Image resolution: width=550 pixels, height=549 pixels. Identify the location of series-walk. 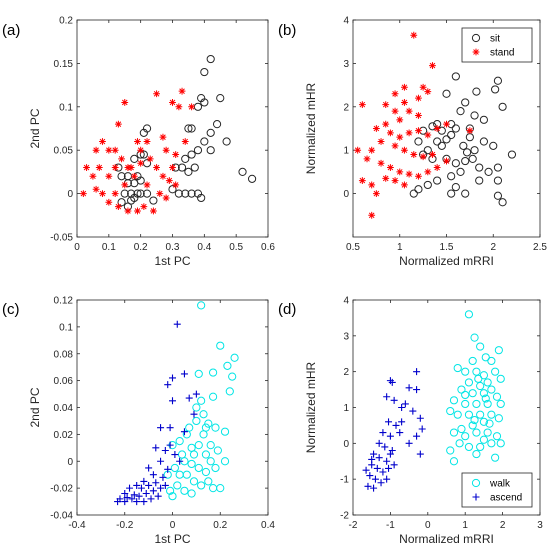
(201, 401).